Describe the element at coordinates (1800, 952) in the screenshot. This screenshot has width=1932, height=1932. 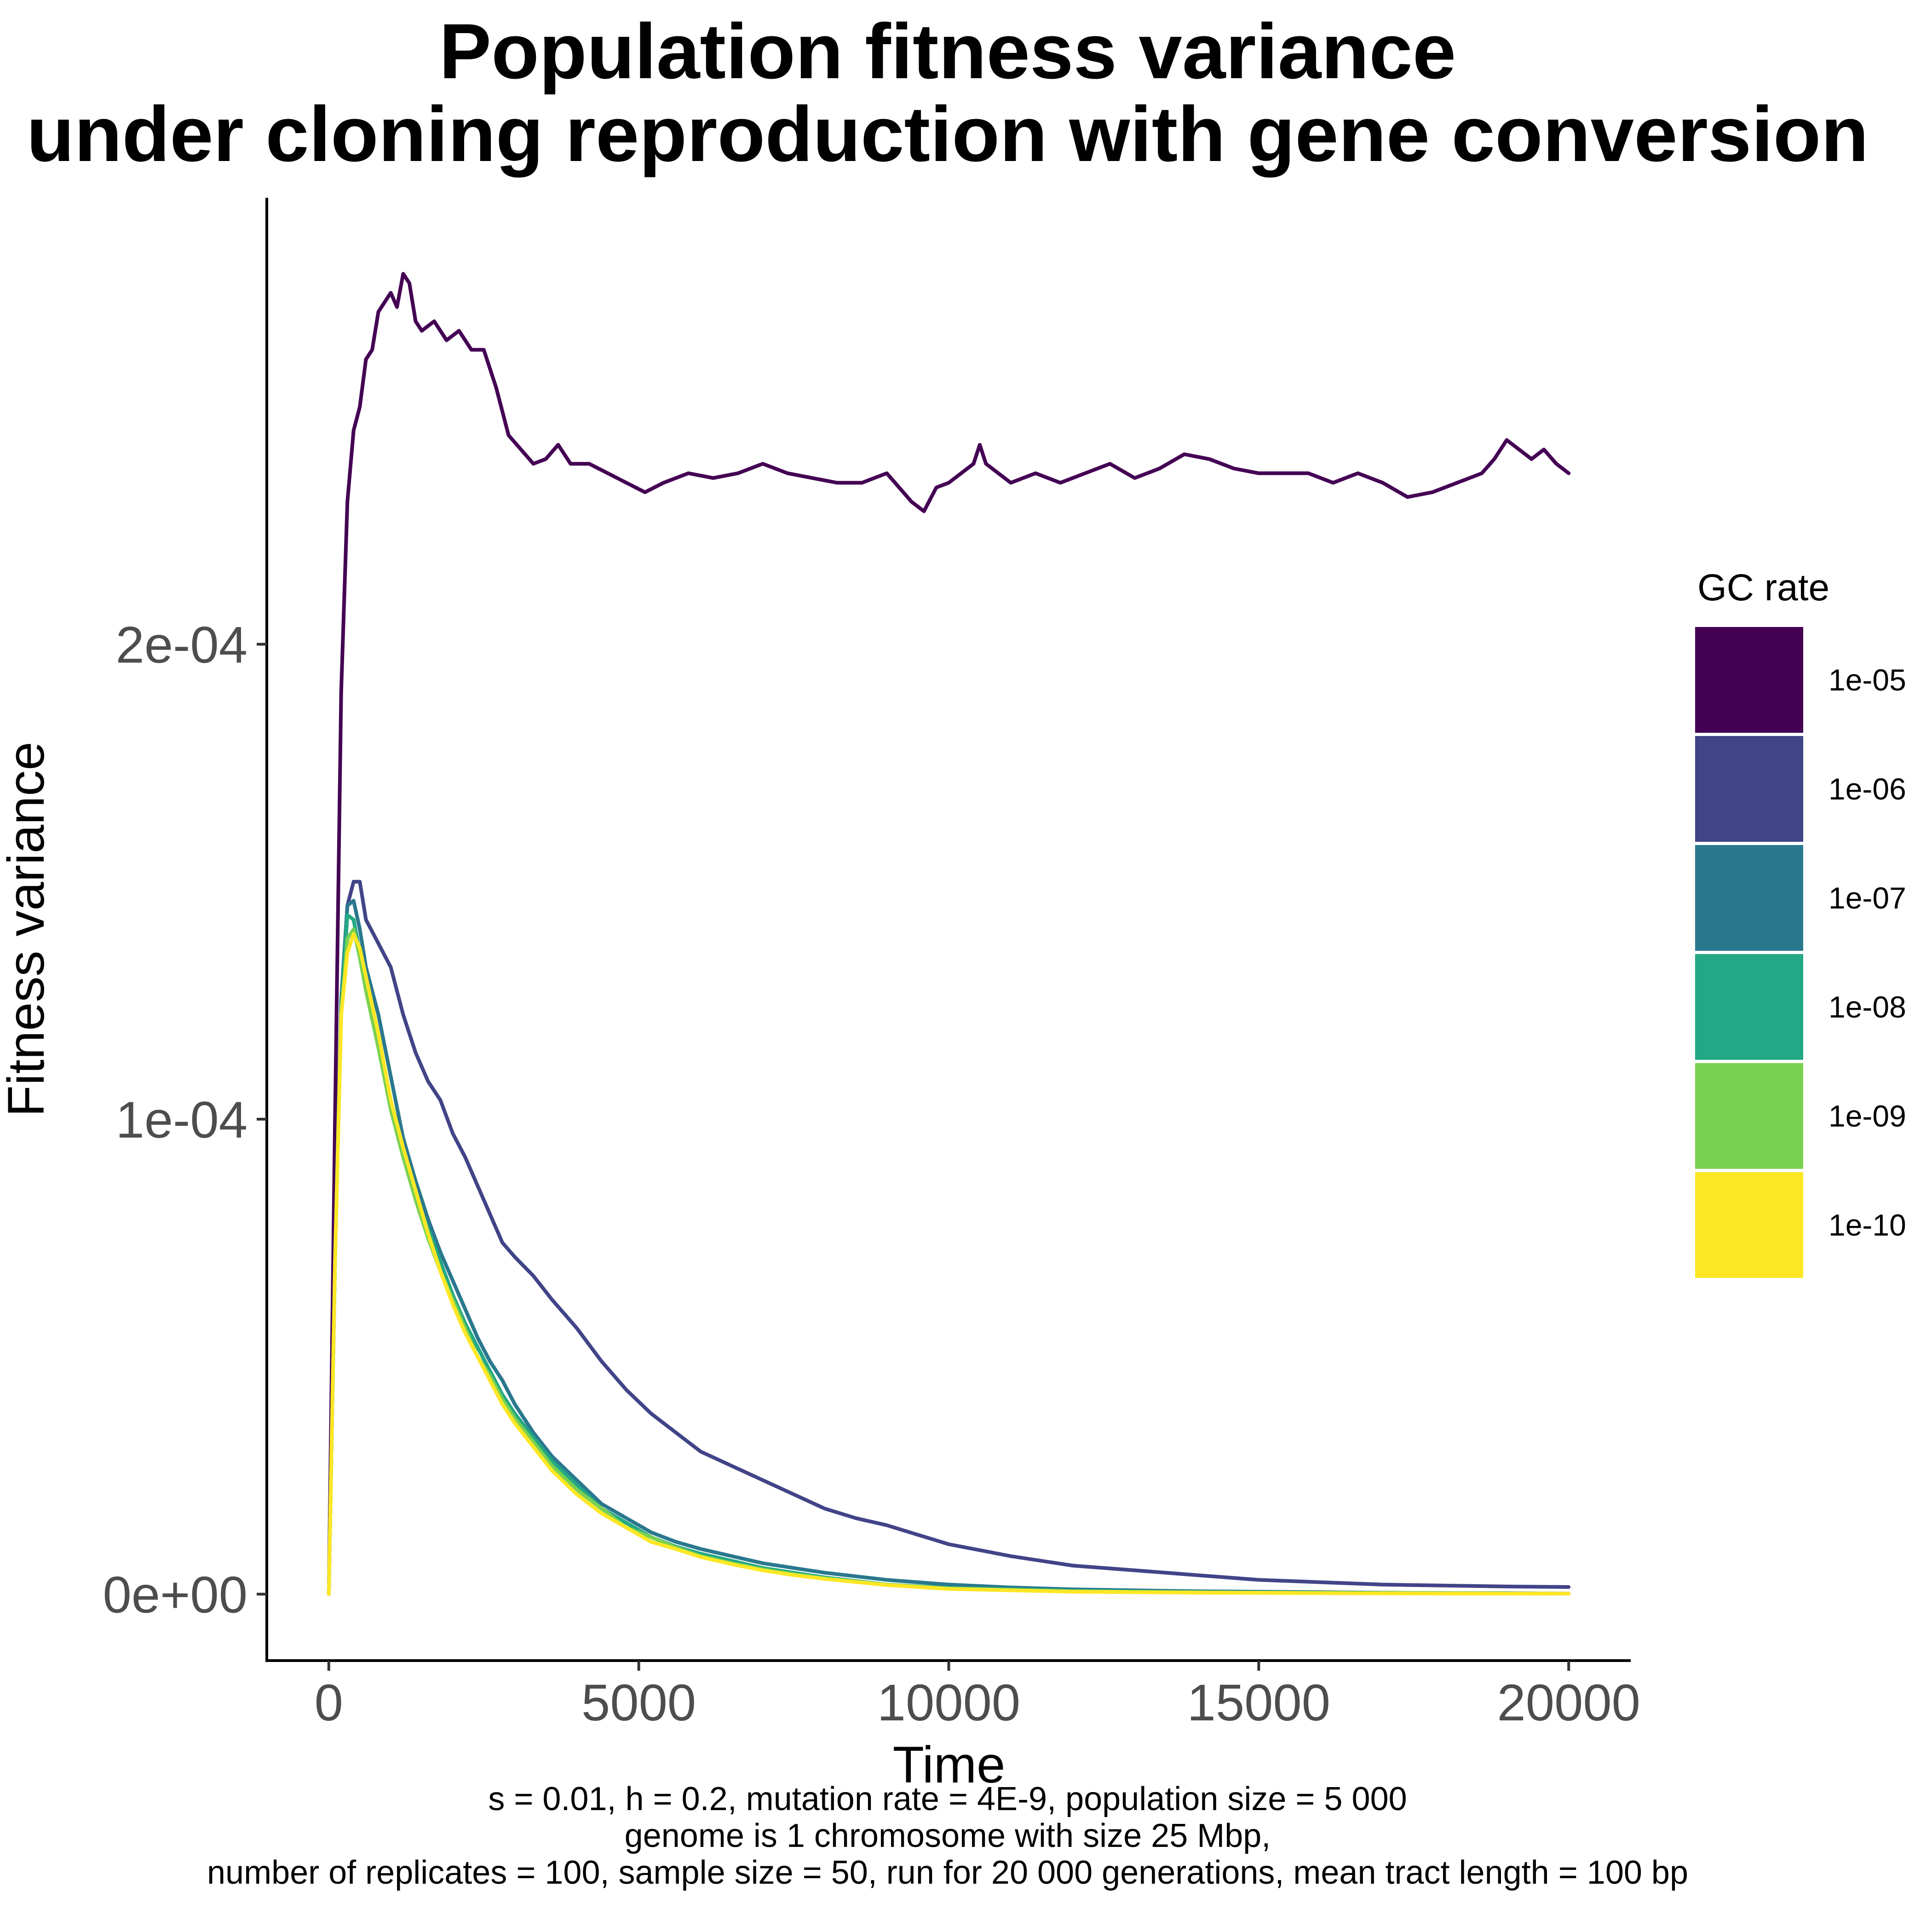
I see `legend: 1e-05 1e-06 1e-07 1e-08 1e-09 1e-10` at that location.